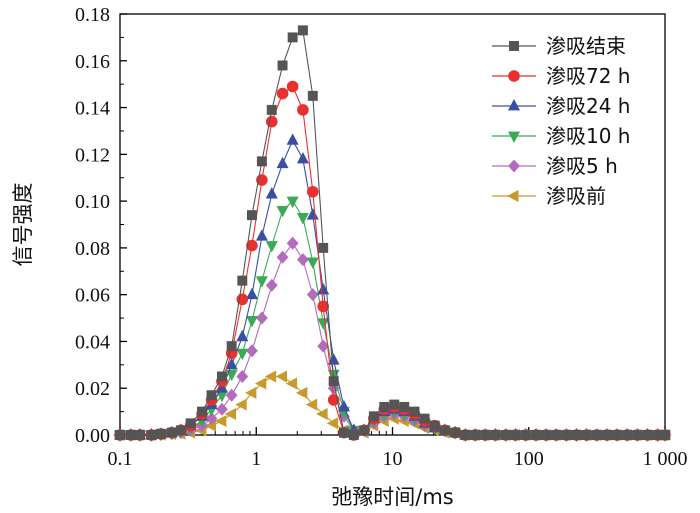 The height and width of the screenshot is (513, 700). What do you see at coordinates (576, 196) in the screenshot?
I see `legend-label: 渗吸前` at bounding box center [576, 196].